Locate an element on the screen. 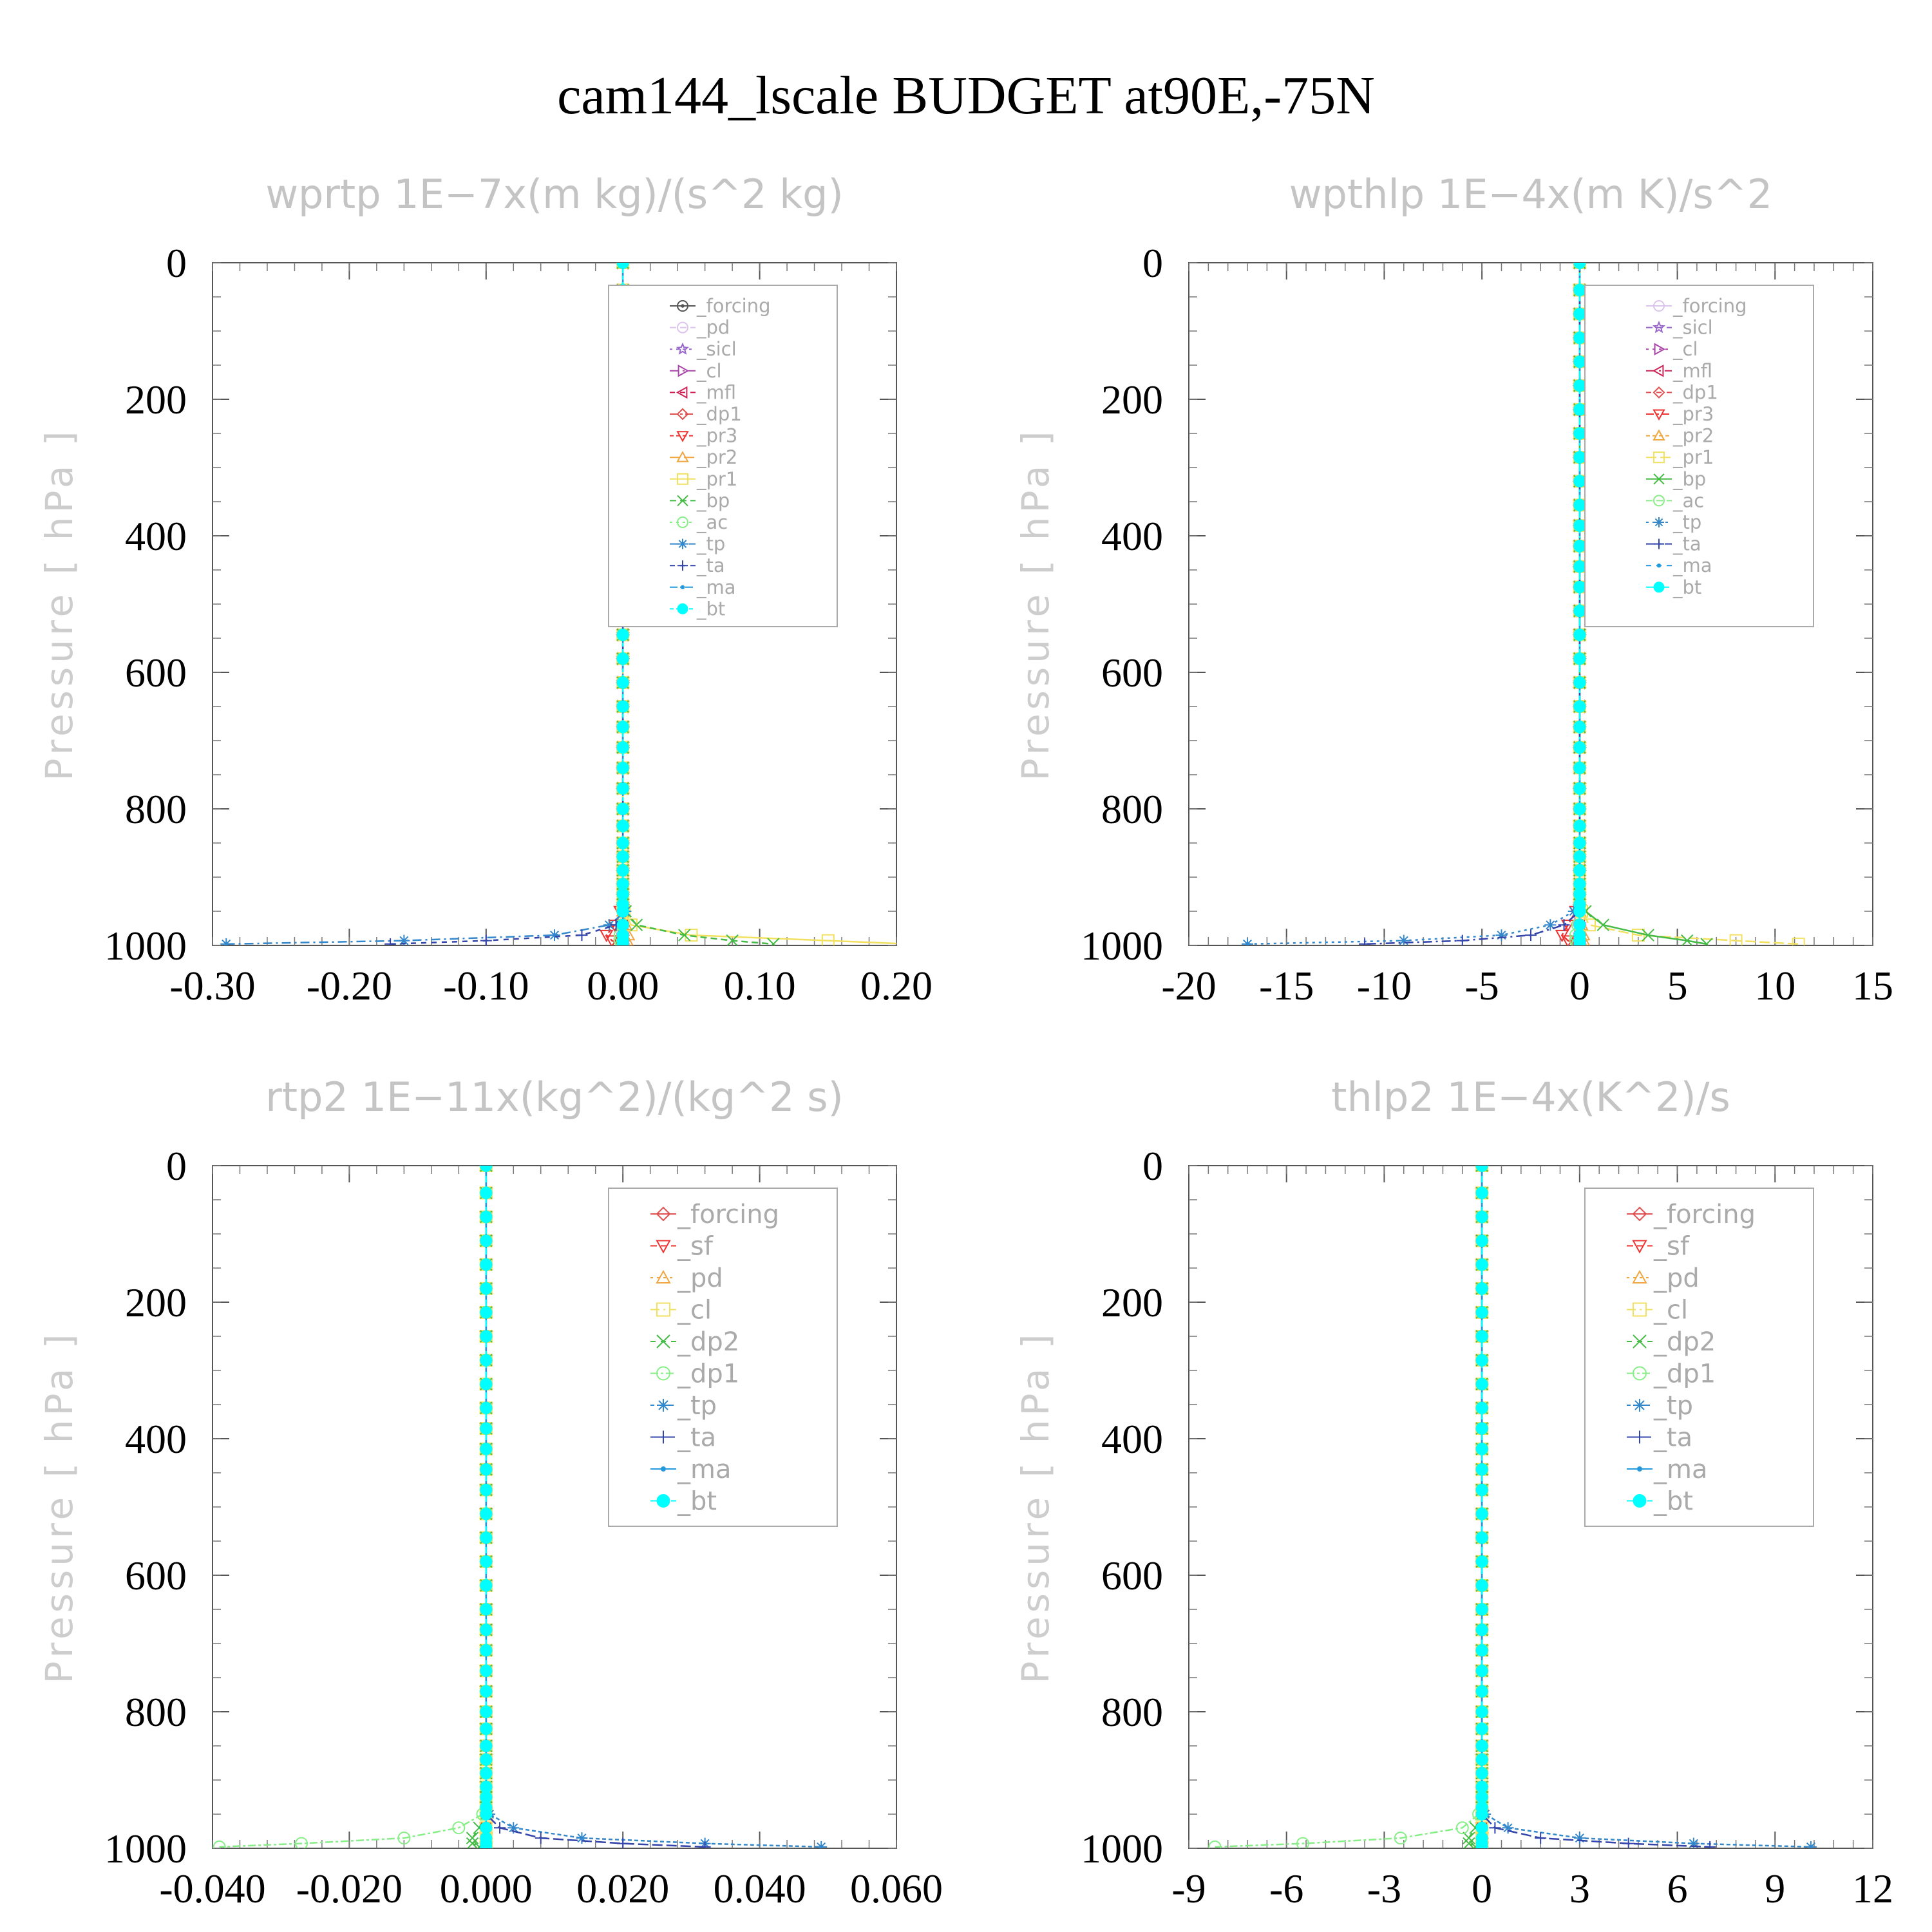 The width and height of the screenshot is (1932, 1932). legend-label: _ta is located at coordinates (696, 1438).